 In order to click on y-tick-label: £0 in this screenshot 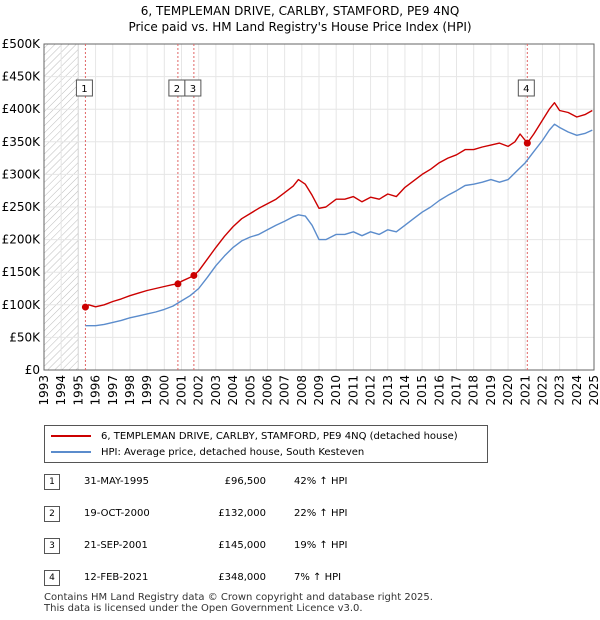, I will do `click(32, 370)`.